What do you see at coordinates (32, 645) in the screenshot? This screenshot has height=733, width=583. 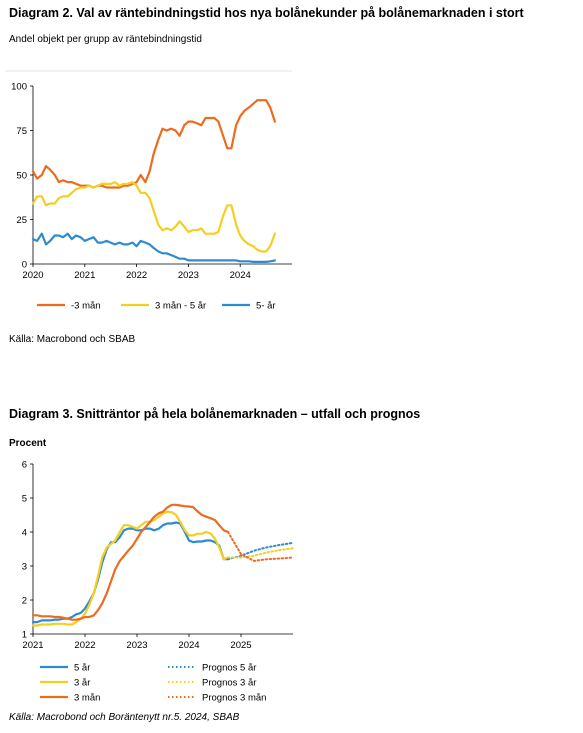 I see `chart2-x-tick-label: 2021` at bounding box center [32, 645].